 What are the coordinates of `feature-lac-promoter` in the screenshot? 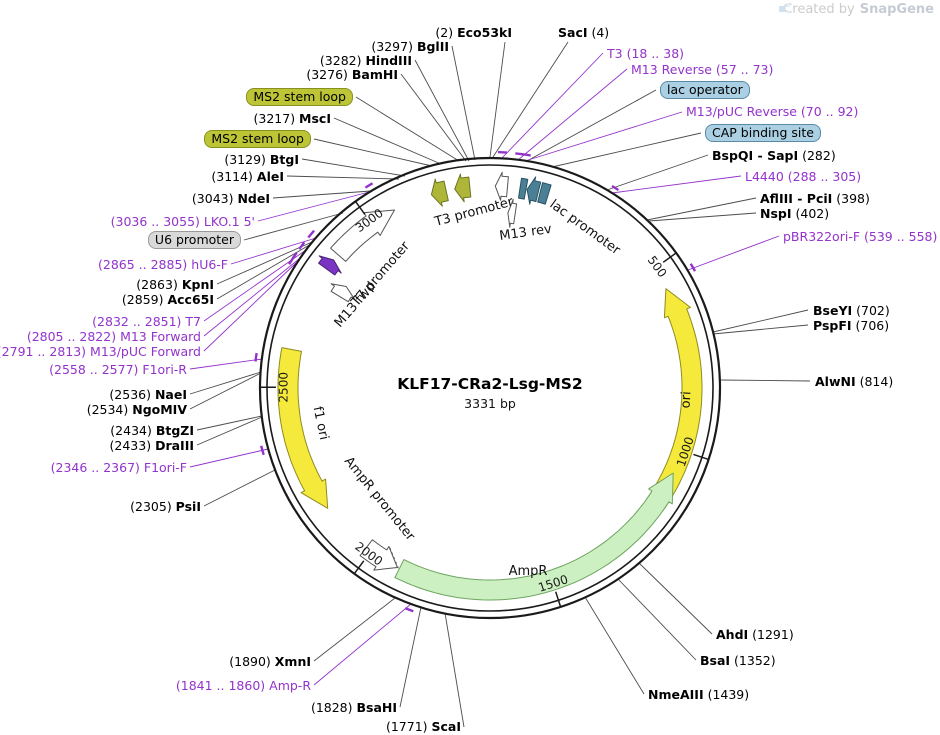 It's located at (534, 190).